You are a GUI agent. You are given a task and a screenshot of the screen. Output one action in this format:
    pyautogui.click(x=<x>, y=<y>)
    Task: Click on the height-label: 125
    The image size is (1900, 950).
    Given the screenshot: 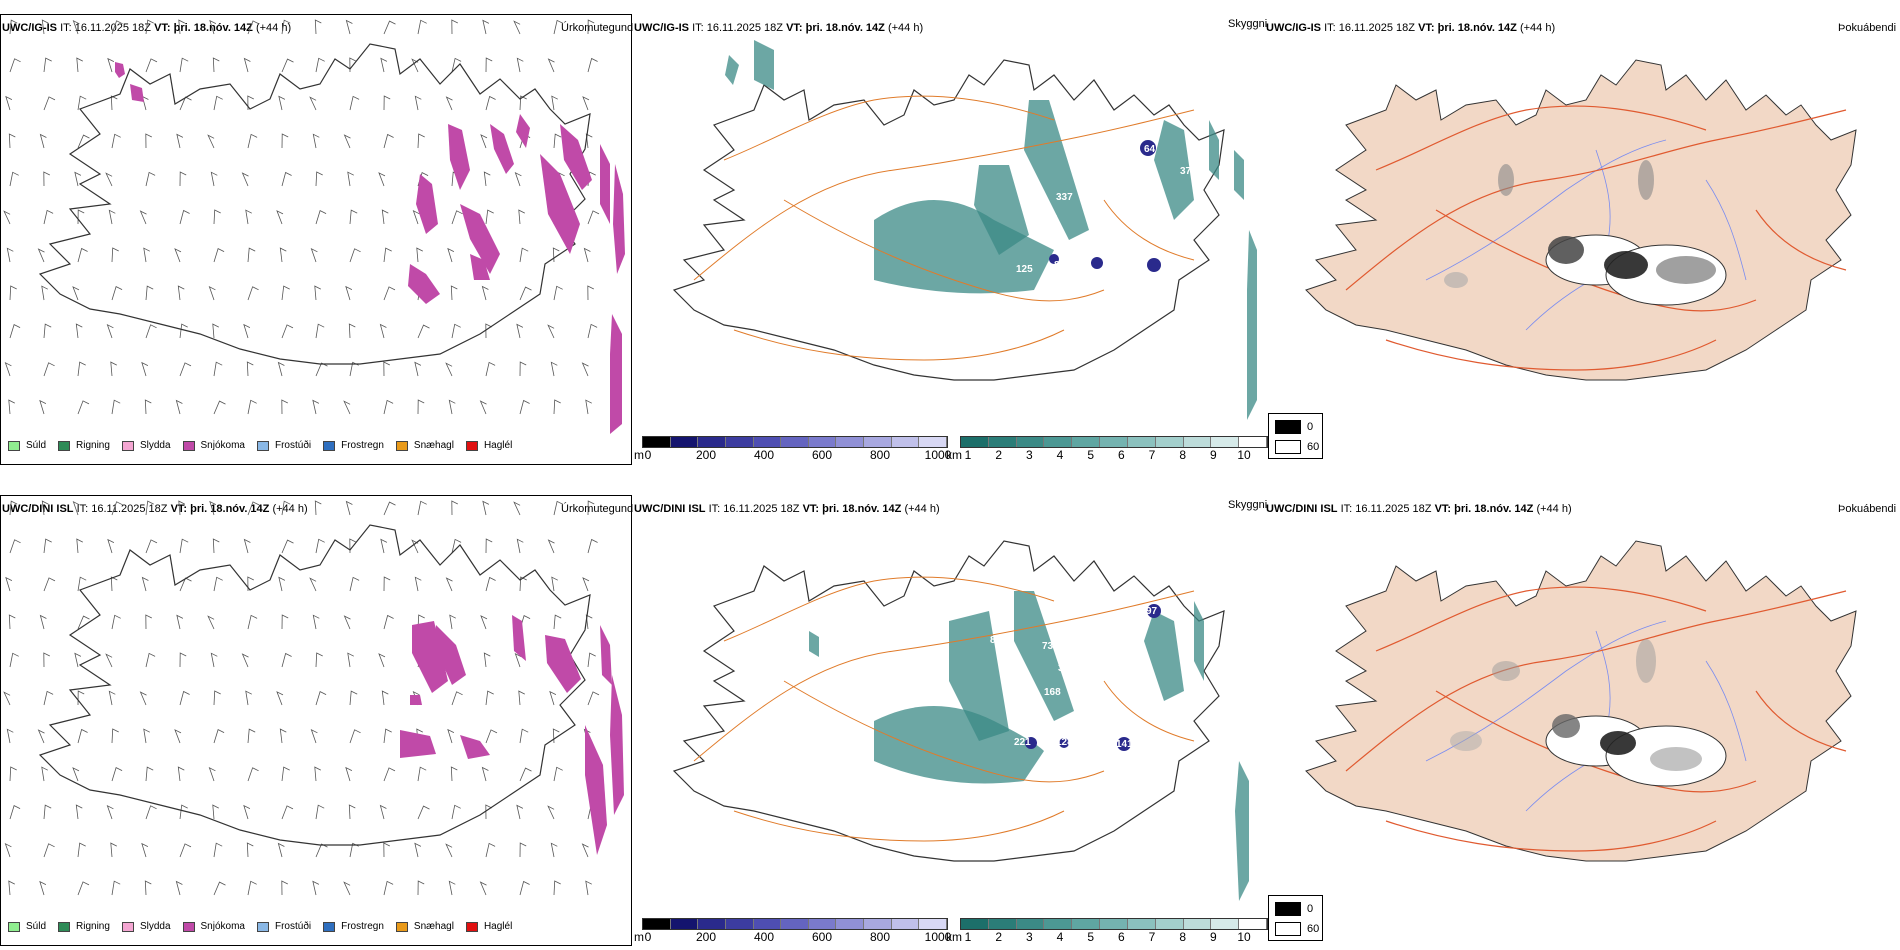 What is the action you would take?
    pyautogui.click(x=1024, y=269)
    